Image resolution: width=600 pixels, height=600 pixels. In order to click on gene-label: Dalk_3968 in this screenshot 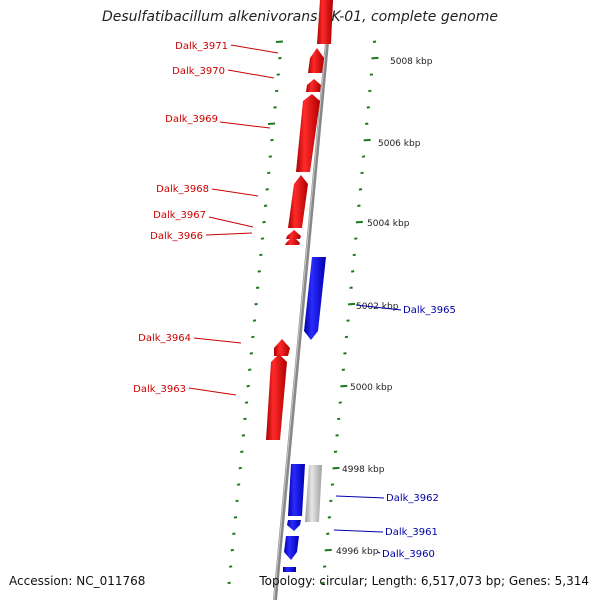, I will do `click(182, 189)`.